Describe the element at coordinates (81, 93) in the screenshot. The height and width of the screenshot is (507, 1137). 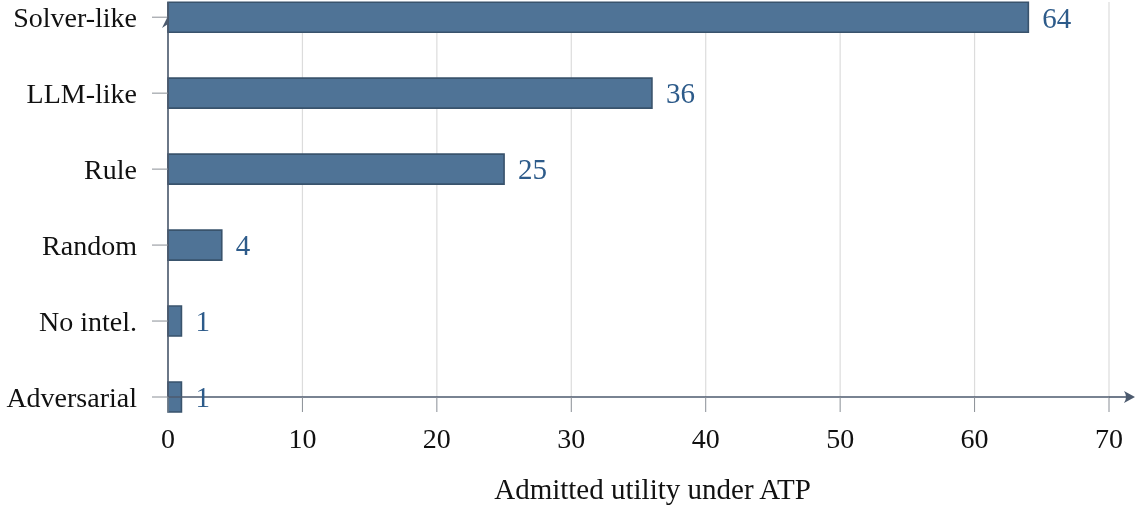
I see `y-tick-label: LLM-like` at that location.